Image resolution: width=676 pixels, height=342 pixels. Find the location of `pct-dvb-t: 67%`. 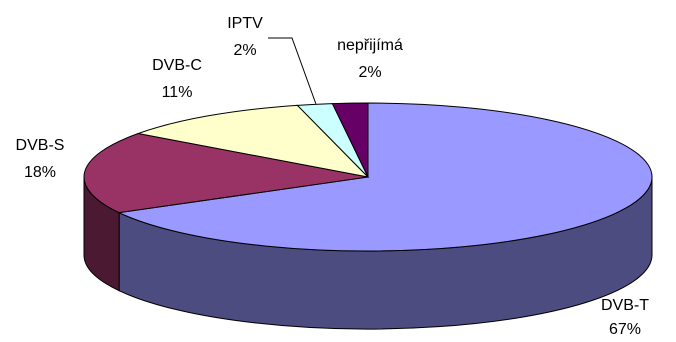

pct-dvb-t: 67% is located at coordinates (625, 329).